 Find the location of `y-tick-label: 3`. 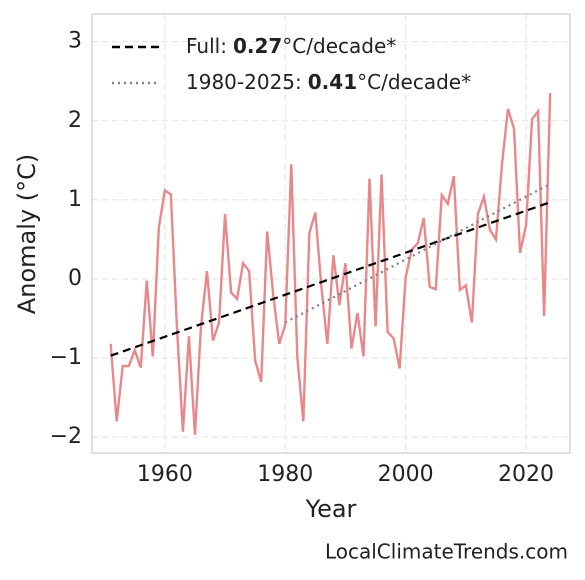

y-tick-label: 3 is located at coordinates (75, 41).